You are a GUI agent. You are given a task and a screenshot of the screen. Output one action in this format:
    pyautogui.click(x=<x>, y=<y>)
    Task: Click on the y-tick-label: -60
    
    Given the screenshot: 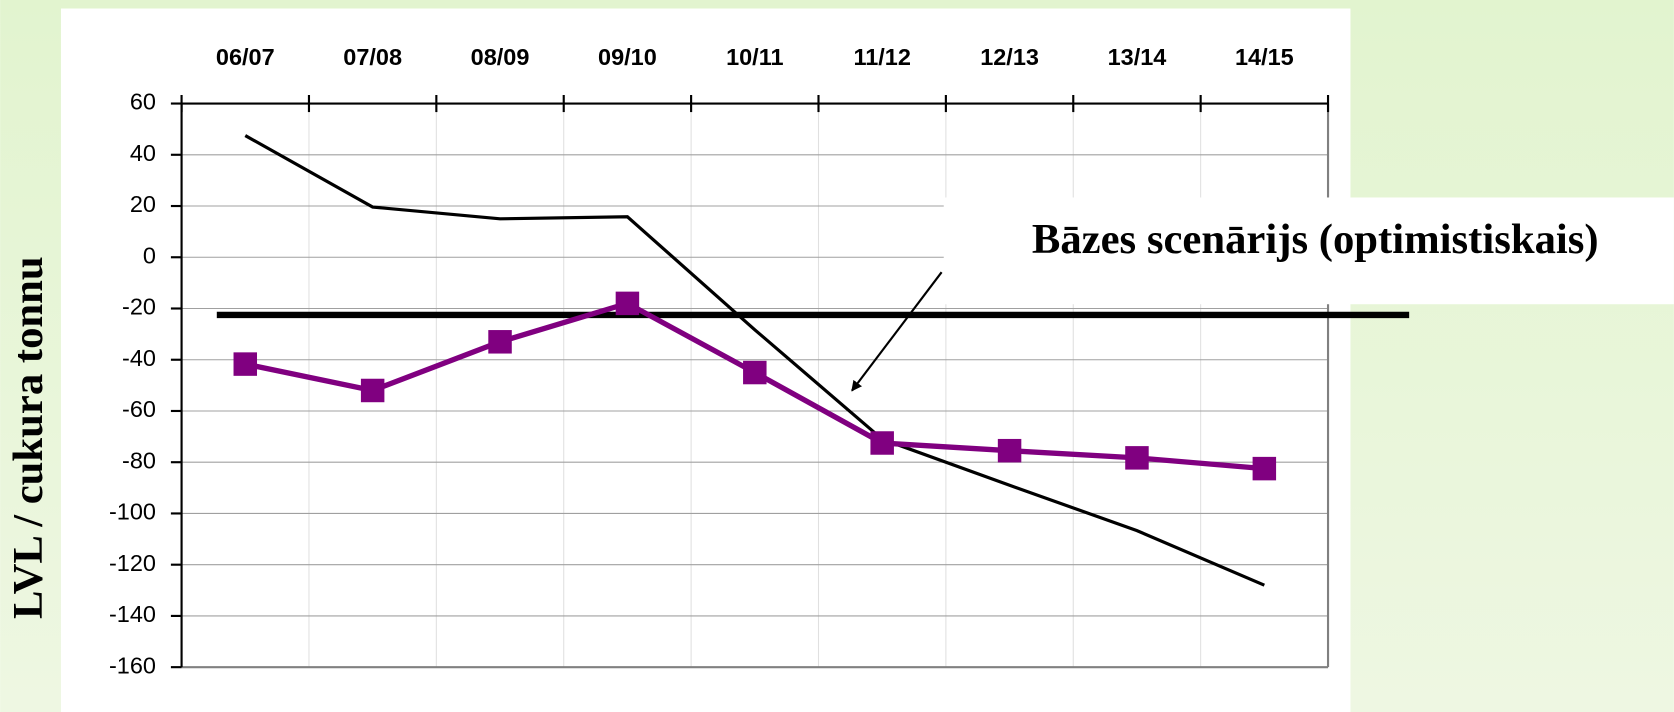 What is the action you would take?
    pyautogui.click(x=139, y=409)
    